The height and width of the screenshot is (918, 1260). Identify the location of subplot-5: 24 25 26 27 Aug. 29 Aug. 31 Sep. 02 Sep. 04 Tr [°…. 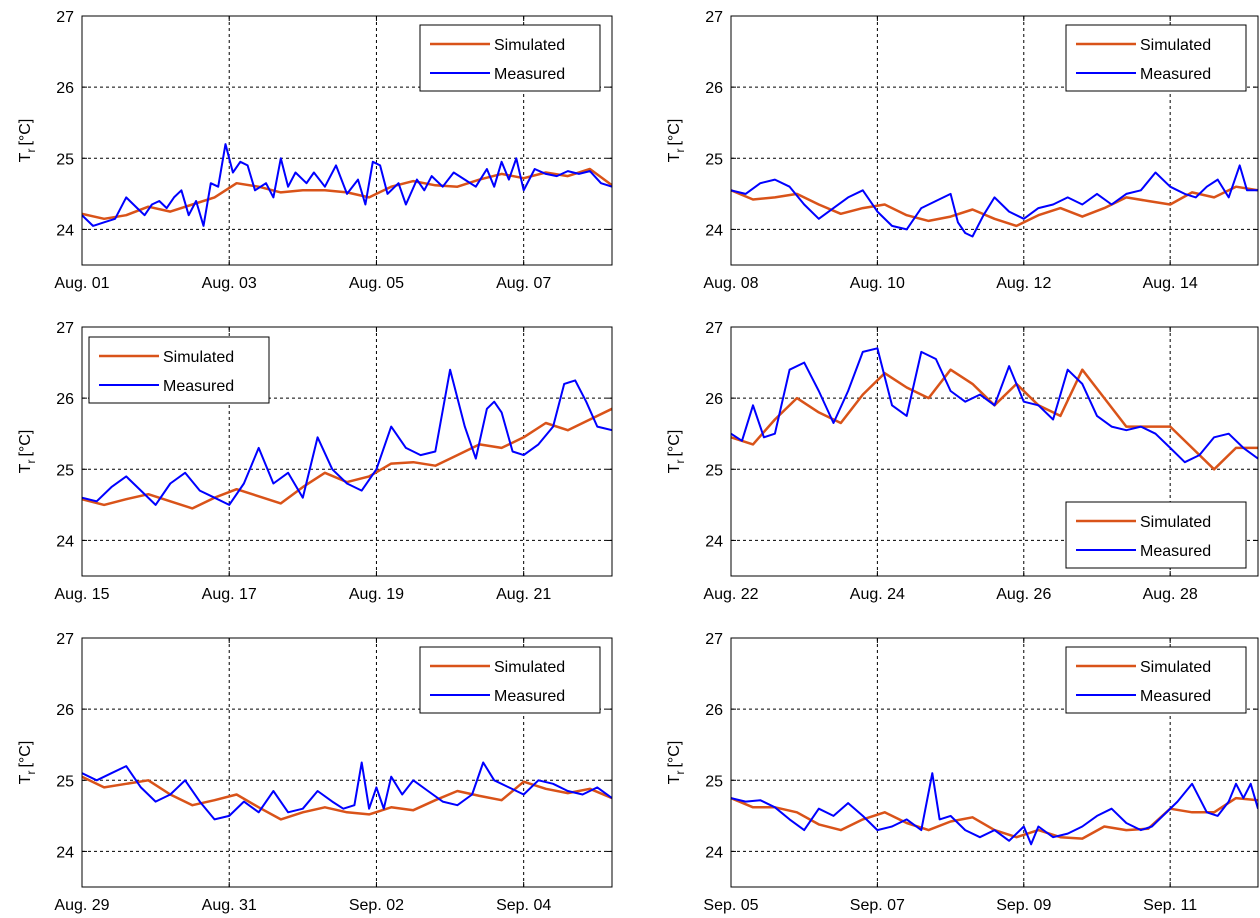
(315, 772).